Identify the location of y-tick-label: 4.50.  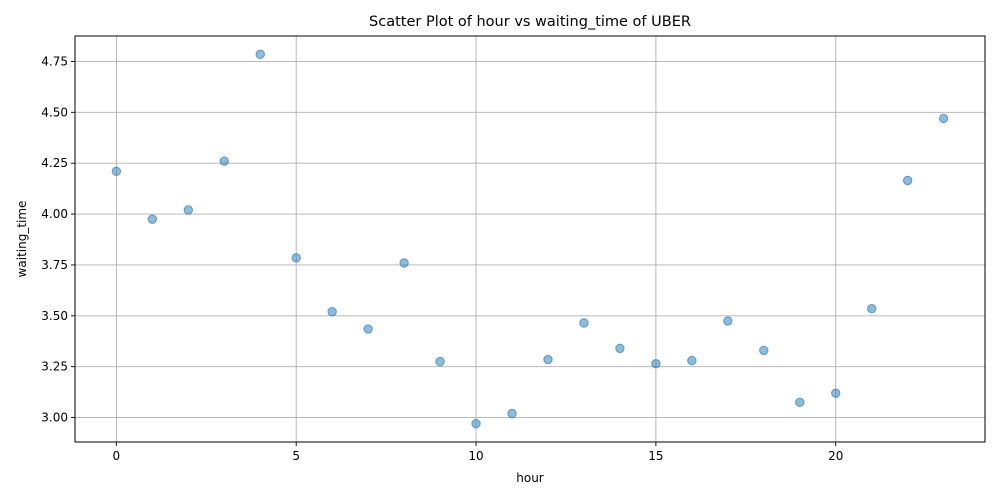
(54, 112).